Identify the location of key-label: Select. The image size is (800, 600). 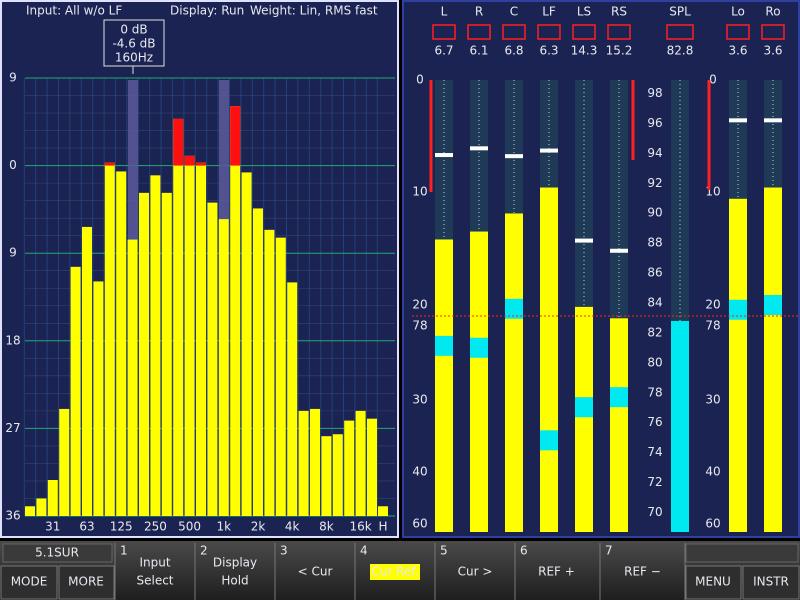
(154, 581).